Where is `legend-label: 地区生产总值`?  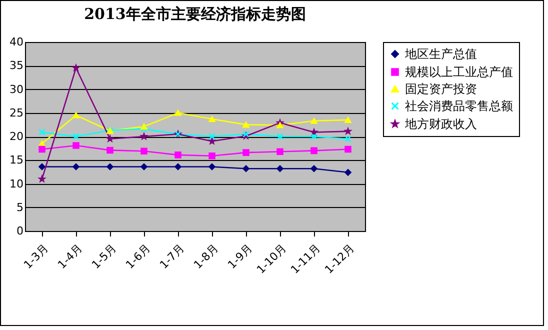 legend-label: 地区生产总值 is located at coordinates (440, 54).